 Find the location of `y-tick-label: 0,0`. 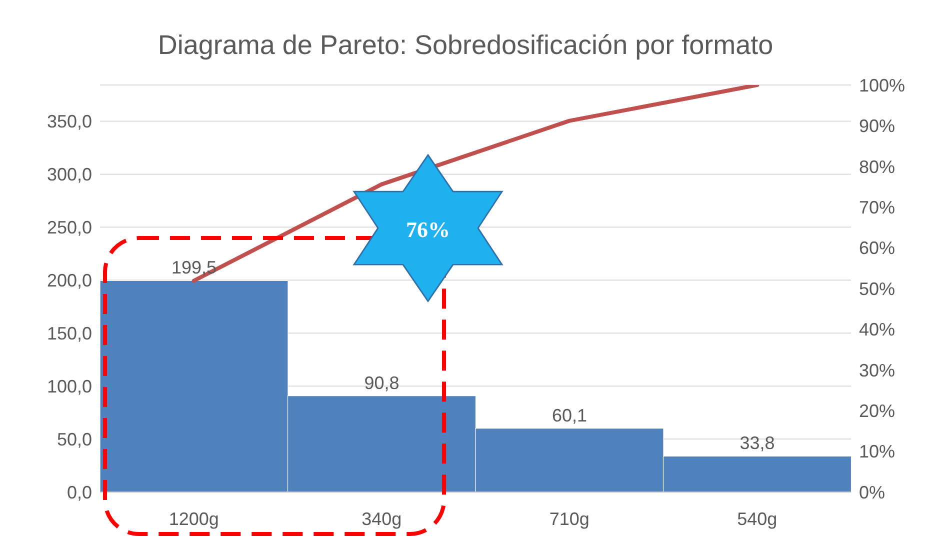

y-tick-label: 0,0 is located at coordinates (79, 492).